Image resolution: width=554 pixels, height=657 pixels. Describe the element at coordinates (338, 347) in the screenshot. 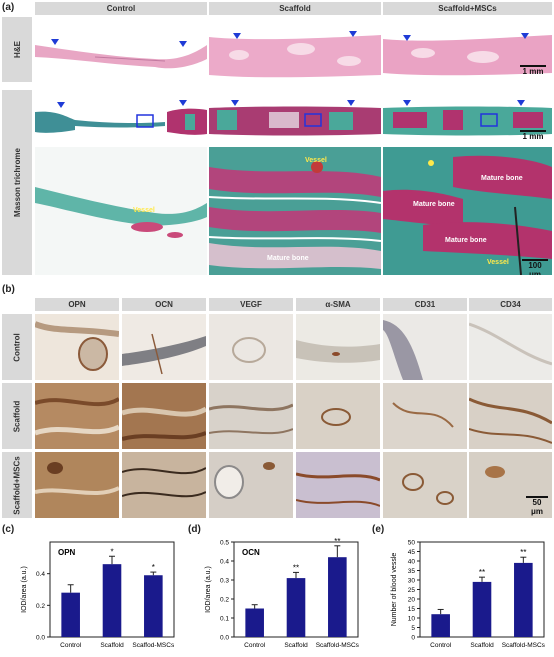

I see `ihc-control-asma` at that location.